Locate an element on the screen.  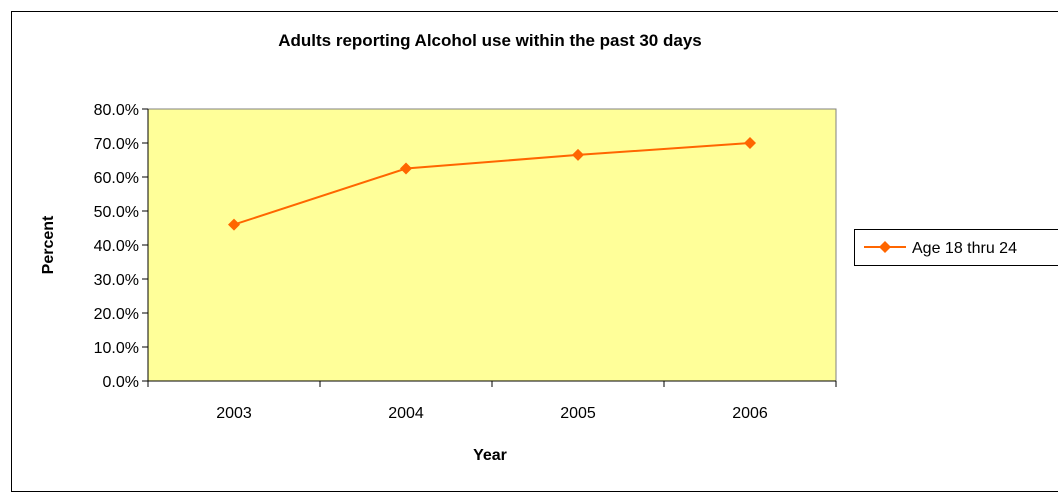
legend: Age 18 thru 24 is located at coordinates (956, 248).